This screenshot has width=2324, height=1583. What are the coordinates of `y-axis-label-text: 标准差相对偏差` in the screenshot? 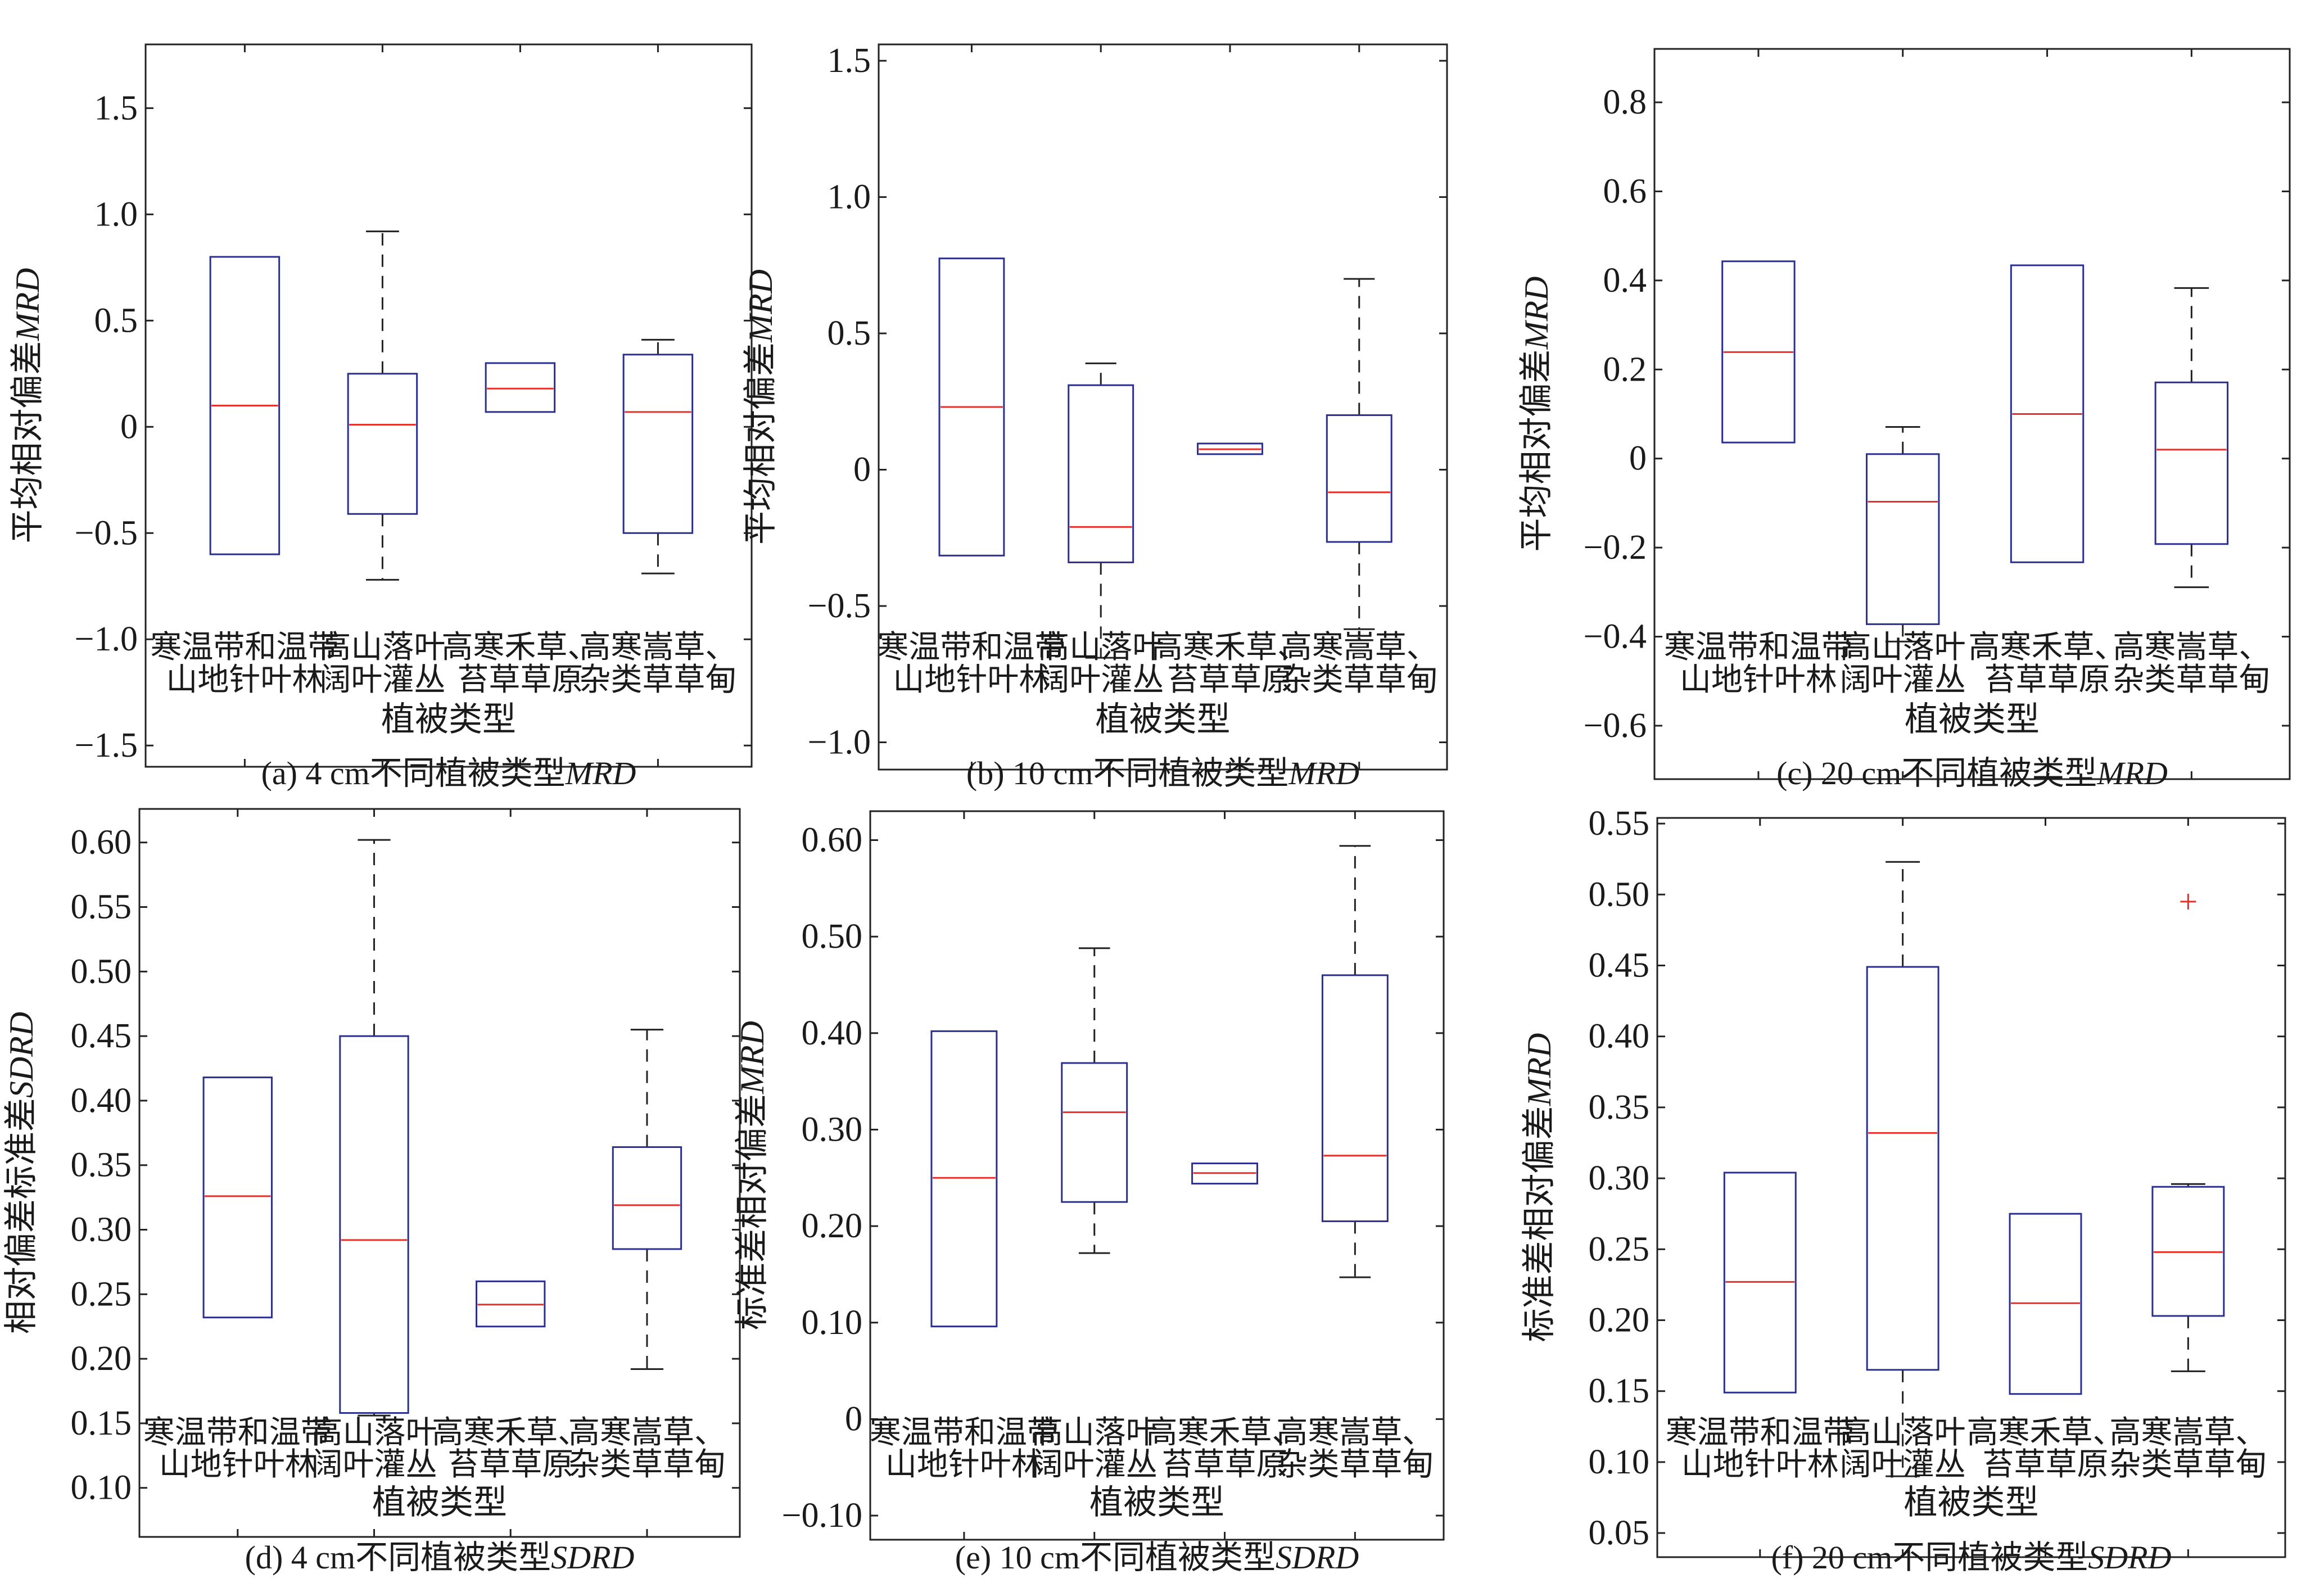 It's located at (752, 1212).